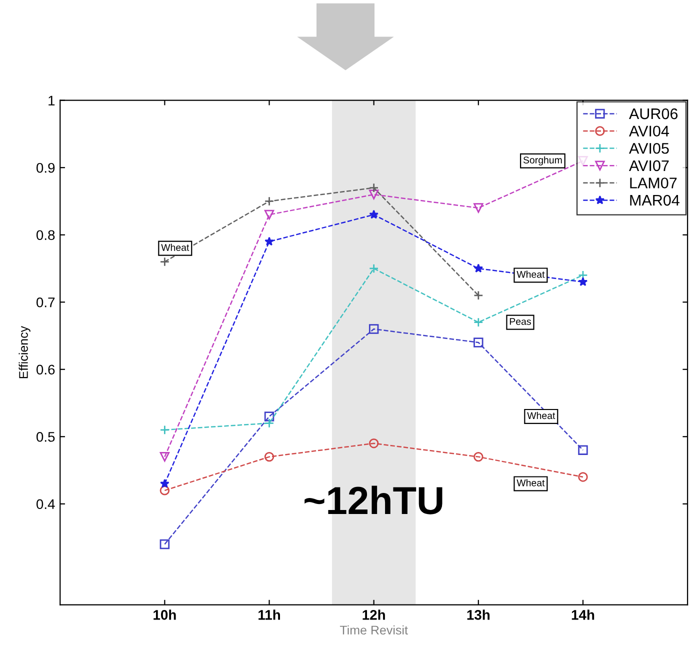 The height and width of the screenshot is (669, 691). What do you see at coordinates (520, 321) in the screenshot?
I see `annotation: Peas` at bounding box center [520, 321].